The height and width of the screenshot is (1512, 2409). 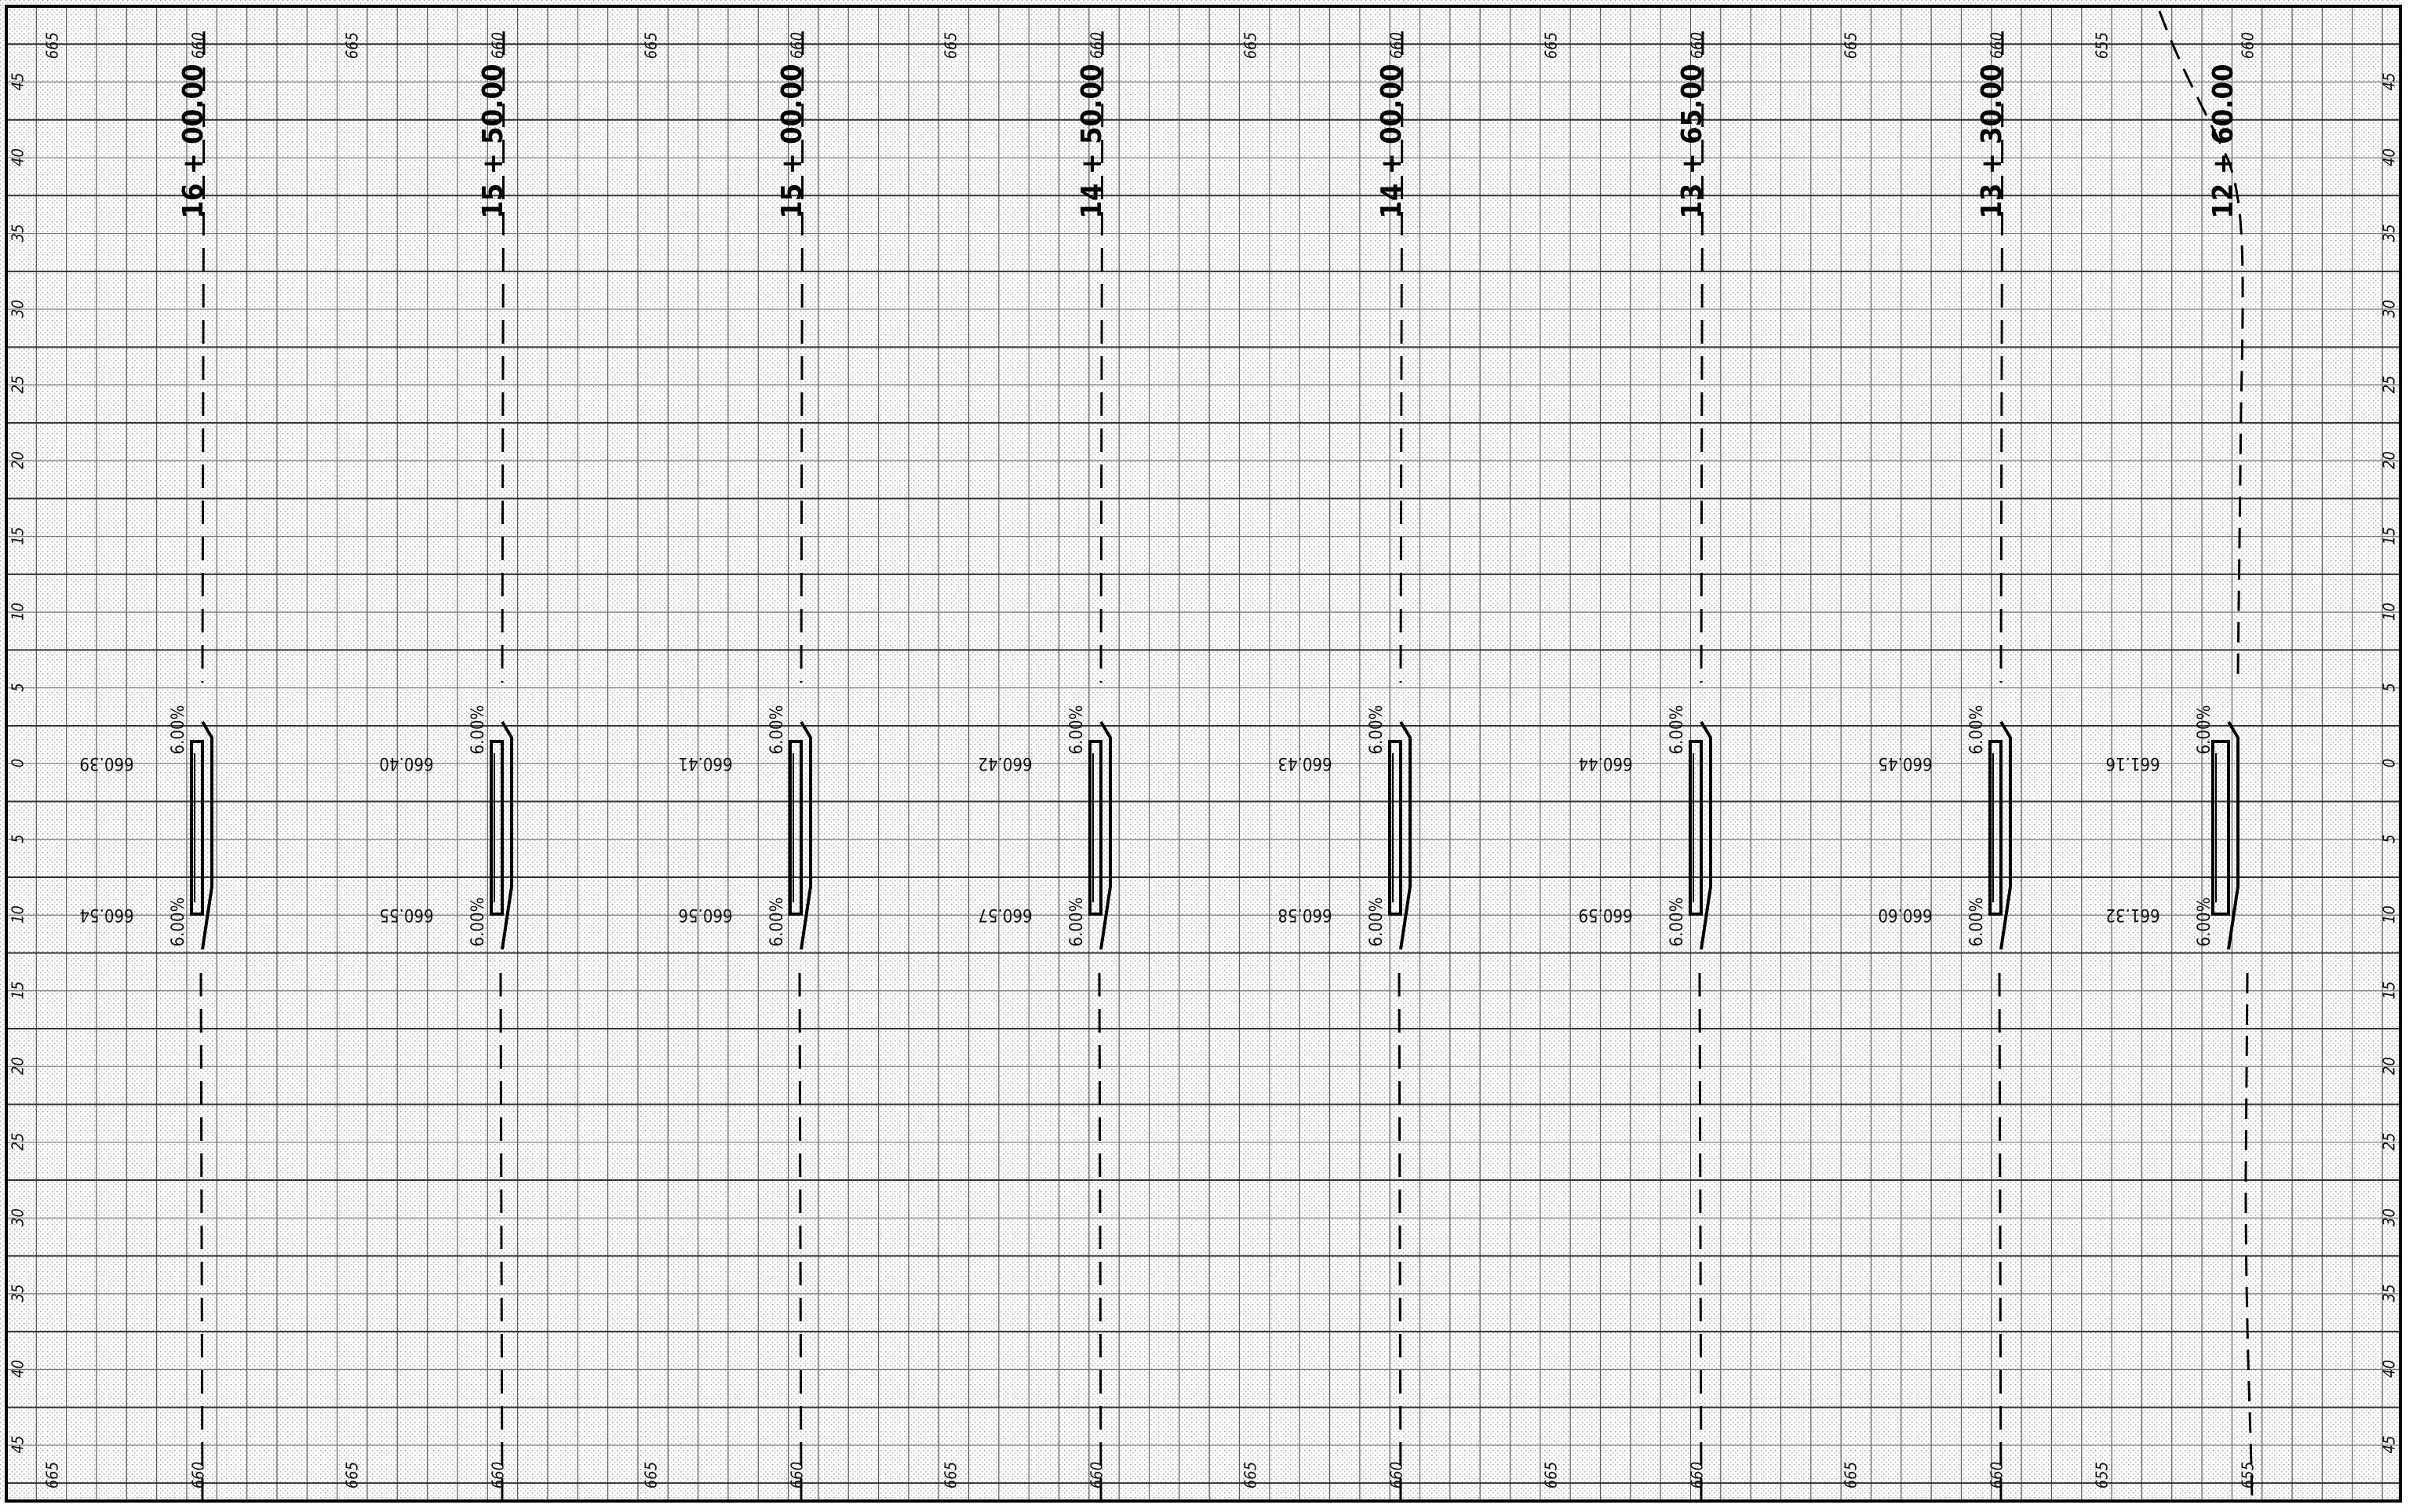 What do you see at coordinates (2389, 1294) in the screenshot?
I see `right-offset-label: 35` at bounding box center [2389, 1294].